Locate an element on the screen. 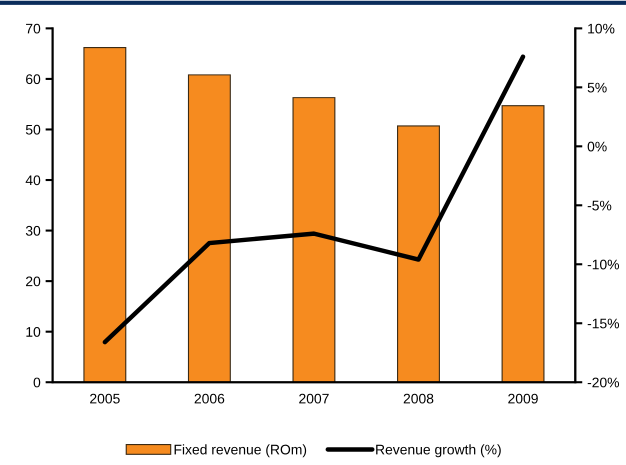 This screenshot has height=465, width=626. y-tick-label: 0 is located at coordinates (37, 383).